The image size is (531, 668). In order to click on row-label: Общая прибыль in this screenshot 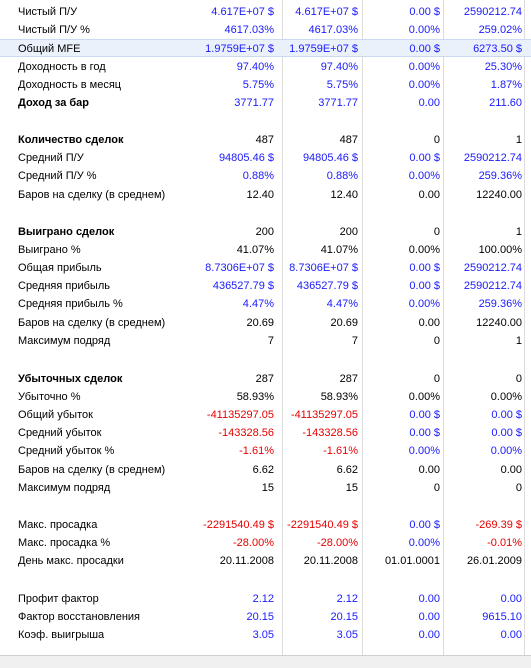, I will do `click(60, 268)`.